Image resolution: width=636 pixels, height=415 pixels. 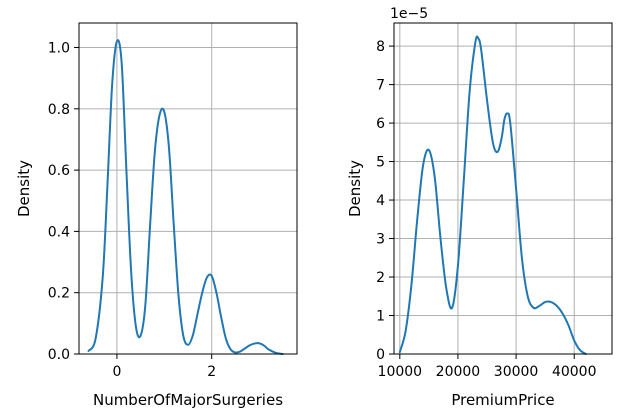 I want to click on y-tick-label: 2, so click(x=380, y=278).